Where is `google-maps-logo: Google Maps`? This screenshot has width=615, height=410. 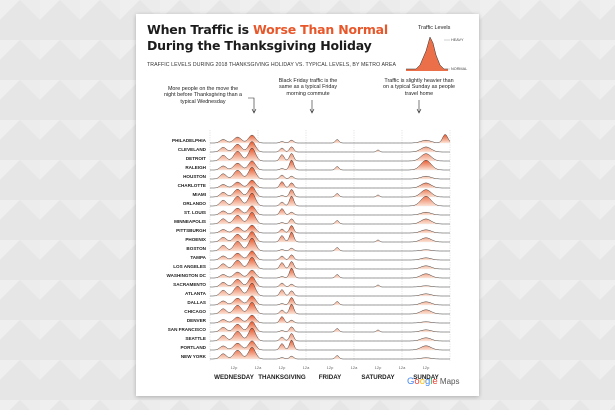
google-maps-logo: Google Maps is located at coordinates (433, 381).